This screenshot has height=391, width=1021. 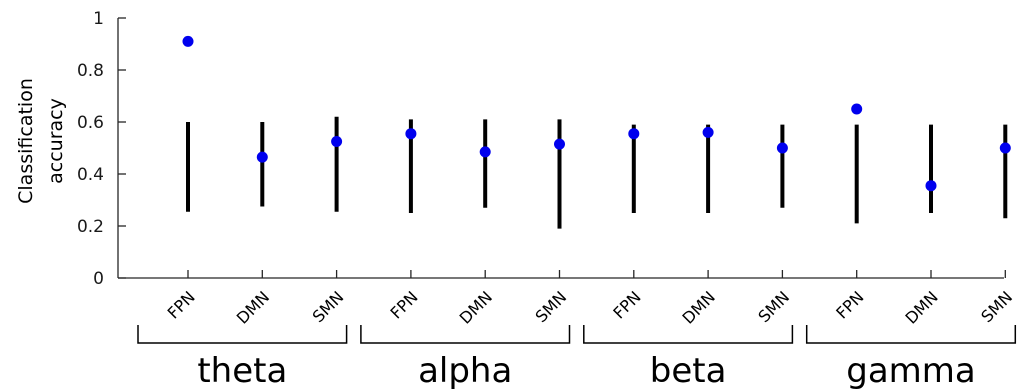 What do you see at coordinates (90, 175) in the screenshot?
I see `y-tick-label: 0.4` at bounding box center [90, 175].